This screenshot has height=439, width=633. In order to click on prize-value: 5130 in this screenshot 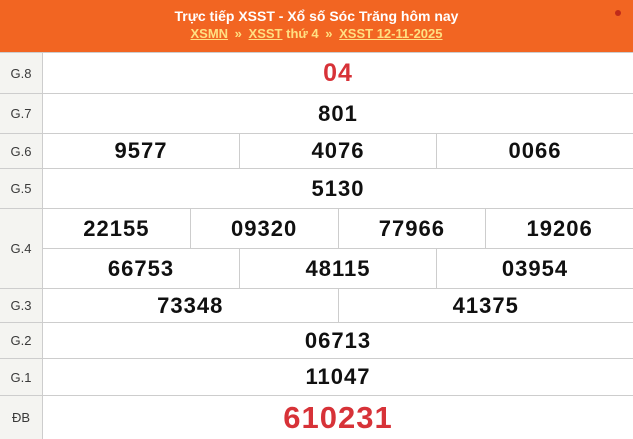, I will do `click(338, 188)`.